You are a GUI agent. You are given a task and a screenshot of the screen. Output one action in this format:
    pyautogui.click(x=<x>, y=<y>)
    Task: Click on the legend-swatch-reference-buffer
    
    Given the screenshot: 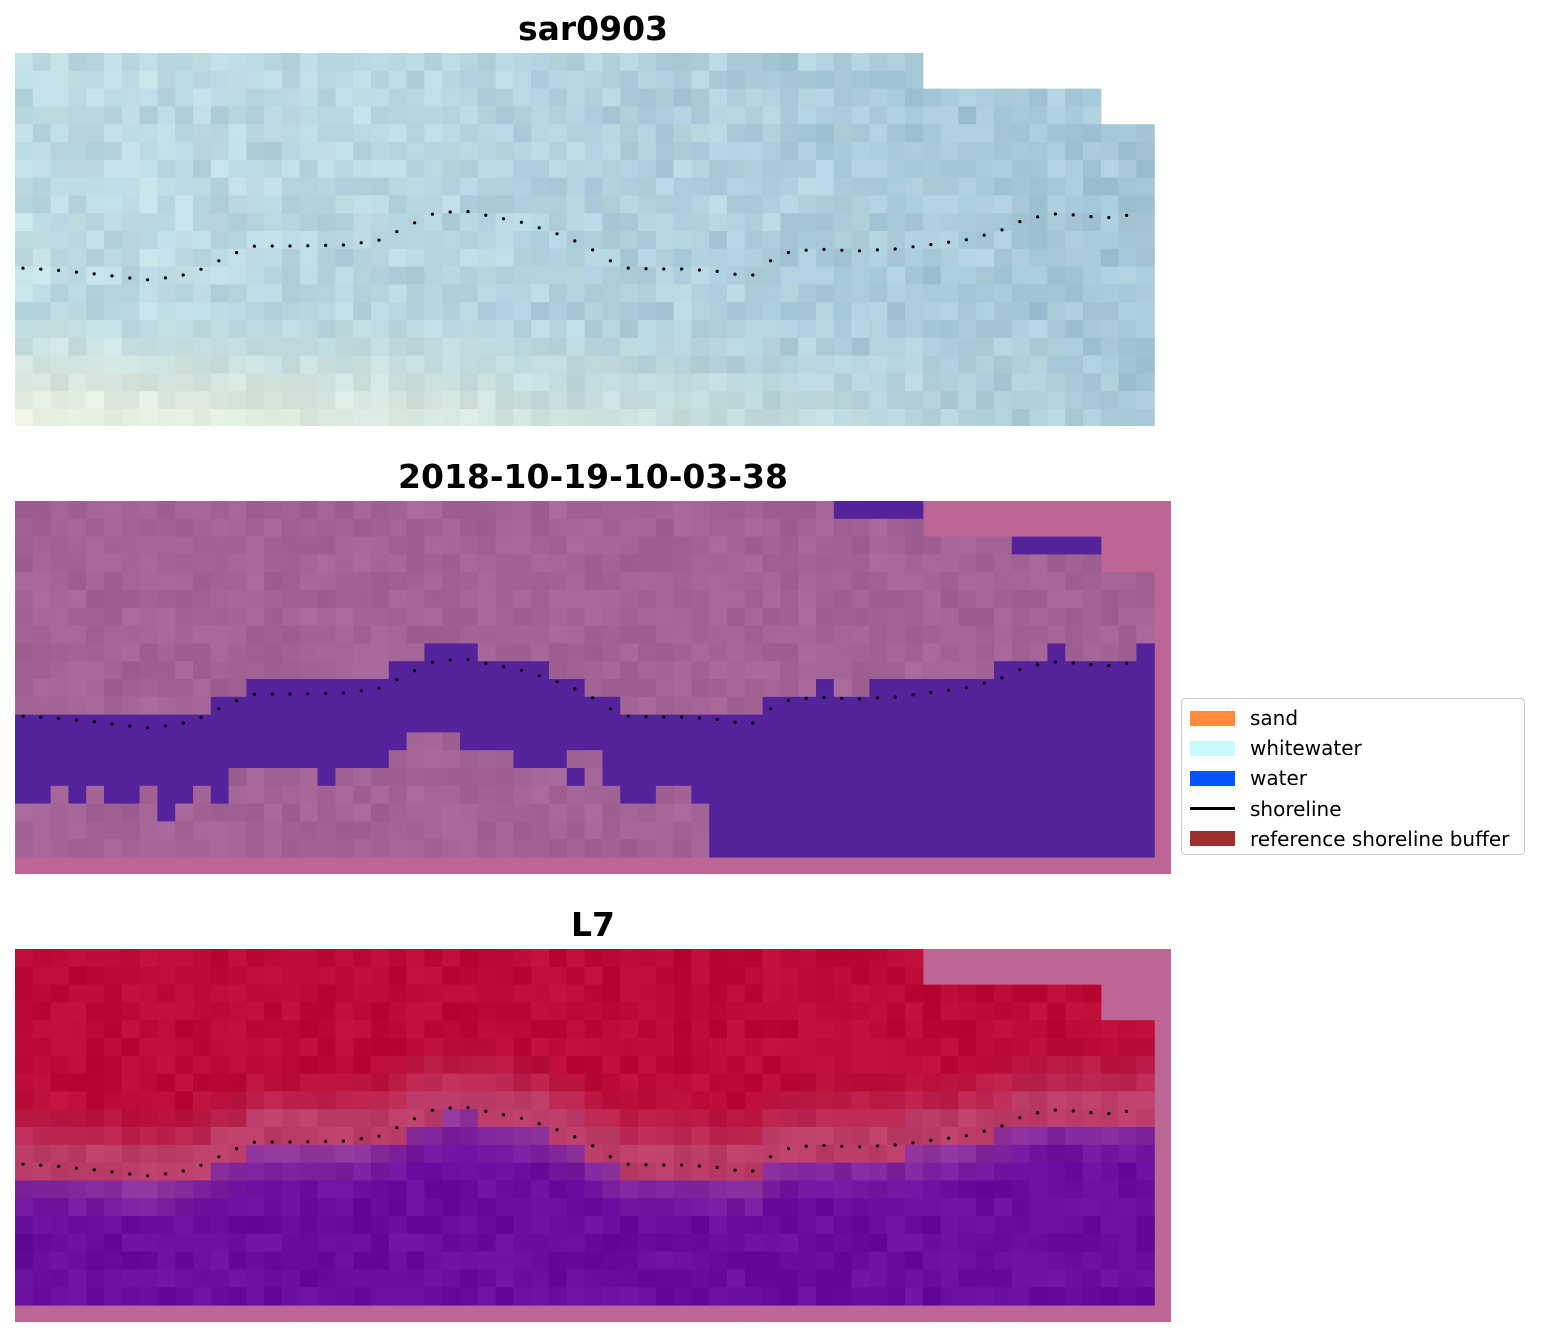 What is the action you would take?
    pyautogui.click(x=1212, y=839)
    